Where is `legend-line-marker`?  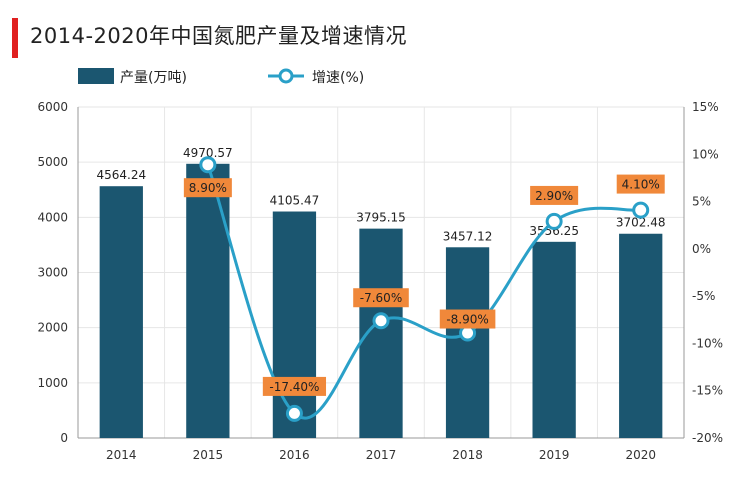 legend-line-marker is located at coordinates (286, 76).